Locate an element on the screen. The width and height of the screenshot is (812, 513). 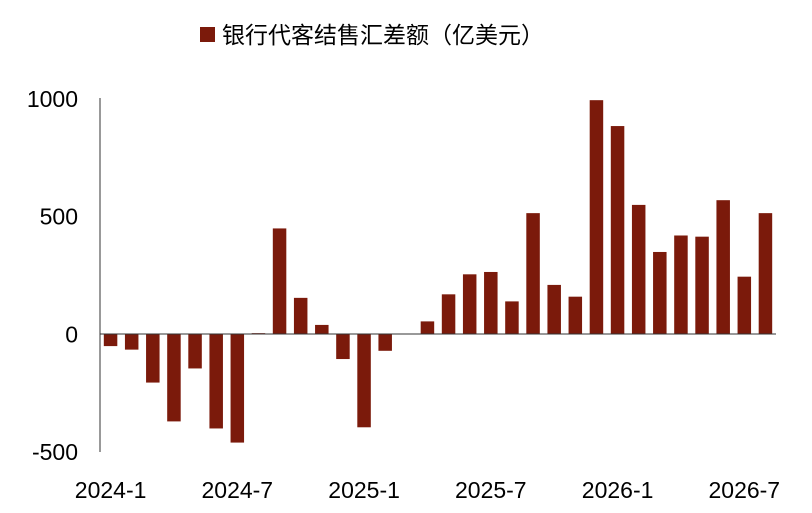
y-tick-labels: -500 0 500 1000 is located at coordinates (52, 275).